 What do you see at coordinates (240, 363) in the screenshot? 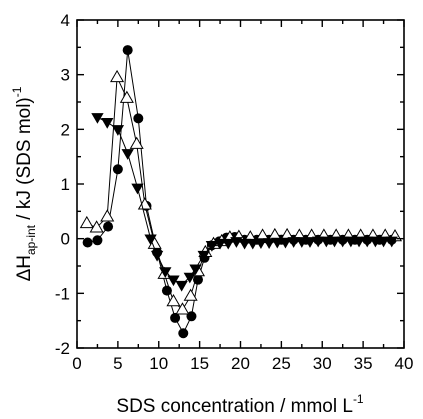
I see `x-tick-label: 20` at bounding box center [240, 363].